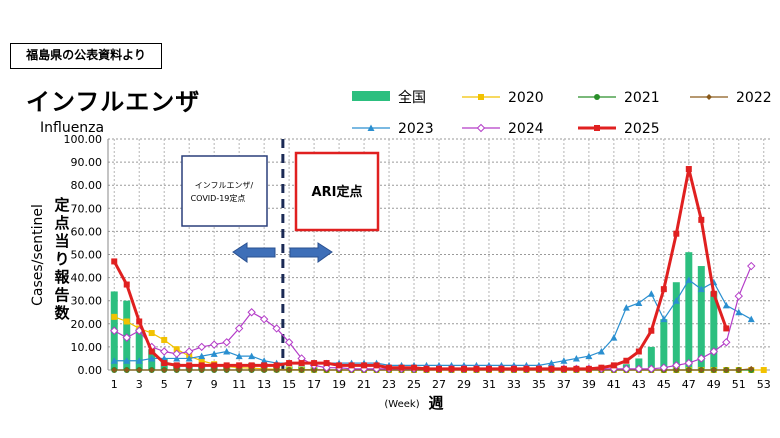 The image size is (780, 438). I want to click on x-tick-label: 45, so click(664, 384).